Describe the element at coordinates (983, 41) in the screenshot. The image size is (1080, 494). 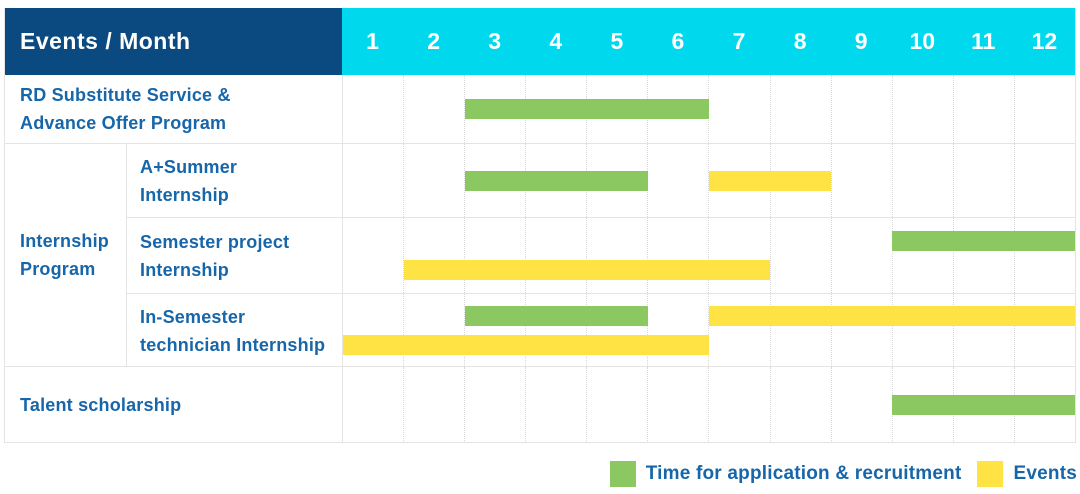
I see `month-label: 11` at that location.